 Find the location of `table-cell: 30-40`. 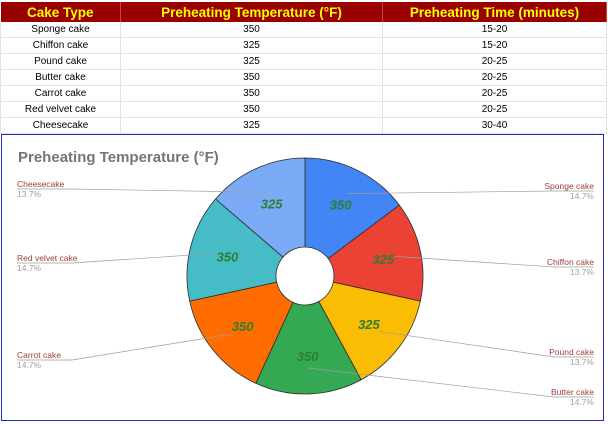

table-cell: 30-40 is located at coordinates (494, 125).